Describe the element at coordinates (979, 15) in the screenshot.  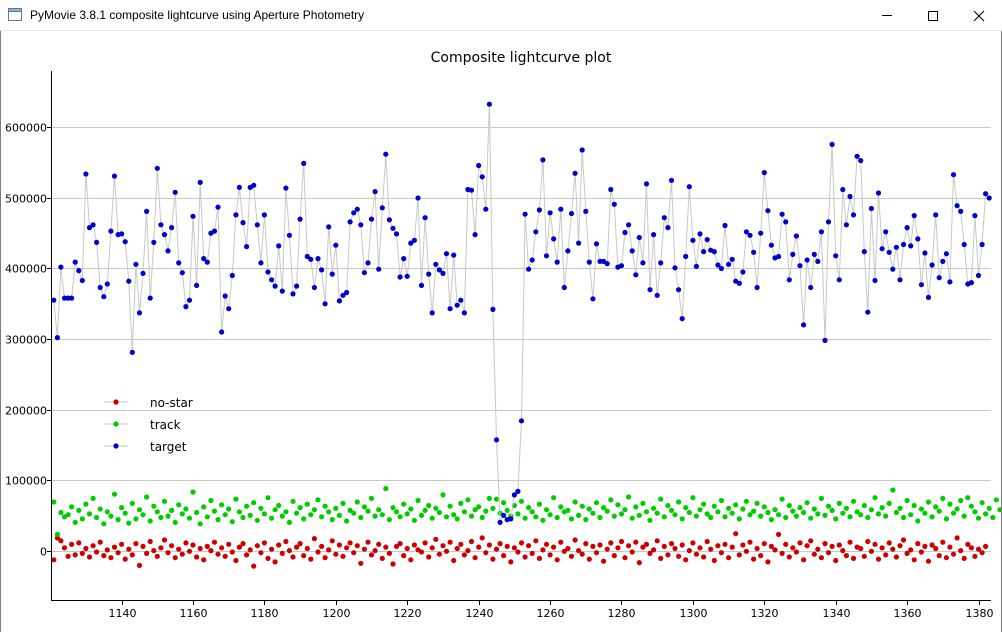
I see `close-button` at that location.